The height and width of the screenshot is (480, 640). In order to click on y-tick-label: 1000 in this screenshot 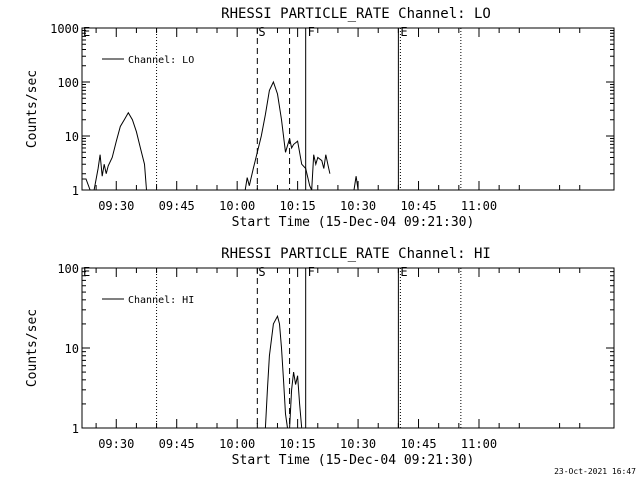, I will do `click(64, 29)`.